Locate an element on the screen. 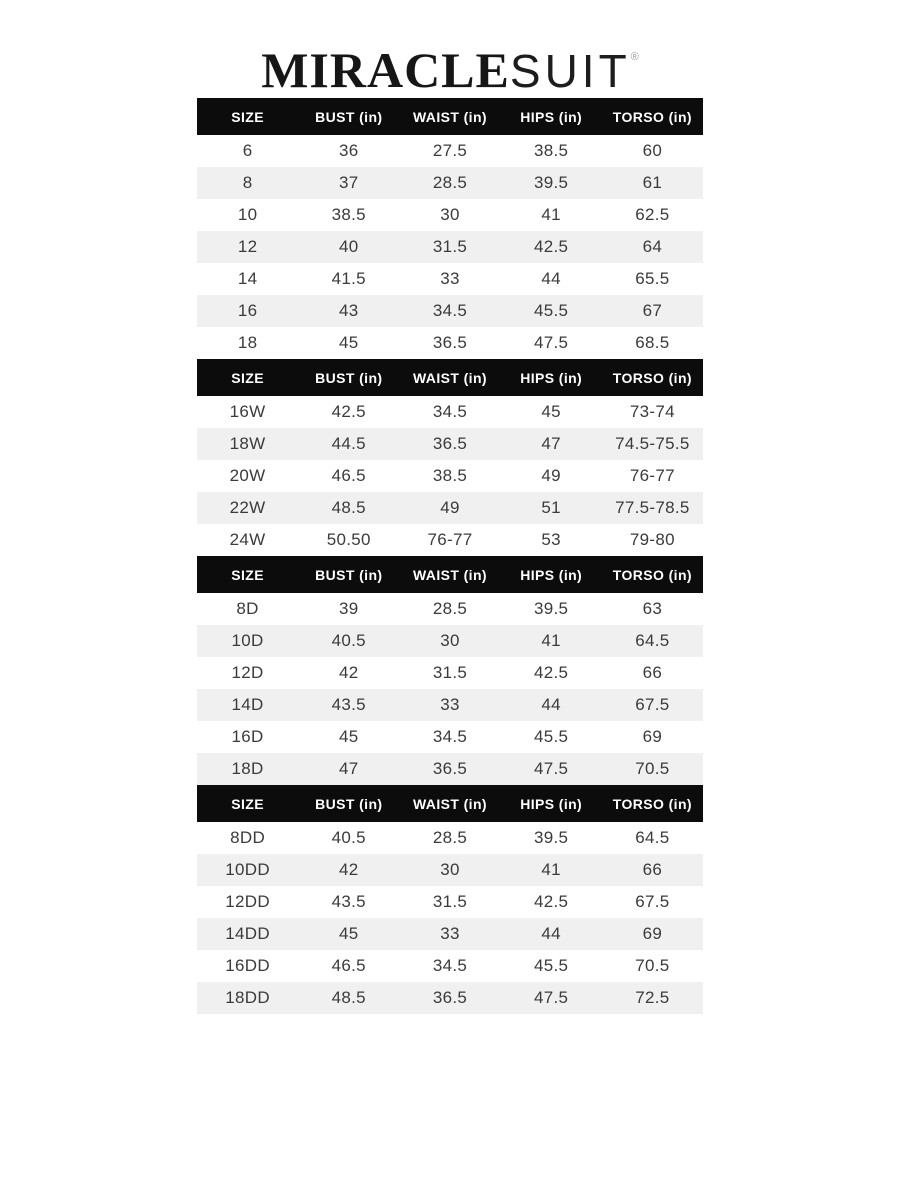 The height and width of the screenshot is (1200, 900). measurement-cell: 68.5 is located at coordinates (652, 342).